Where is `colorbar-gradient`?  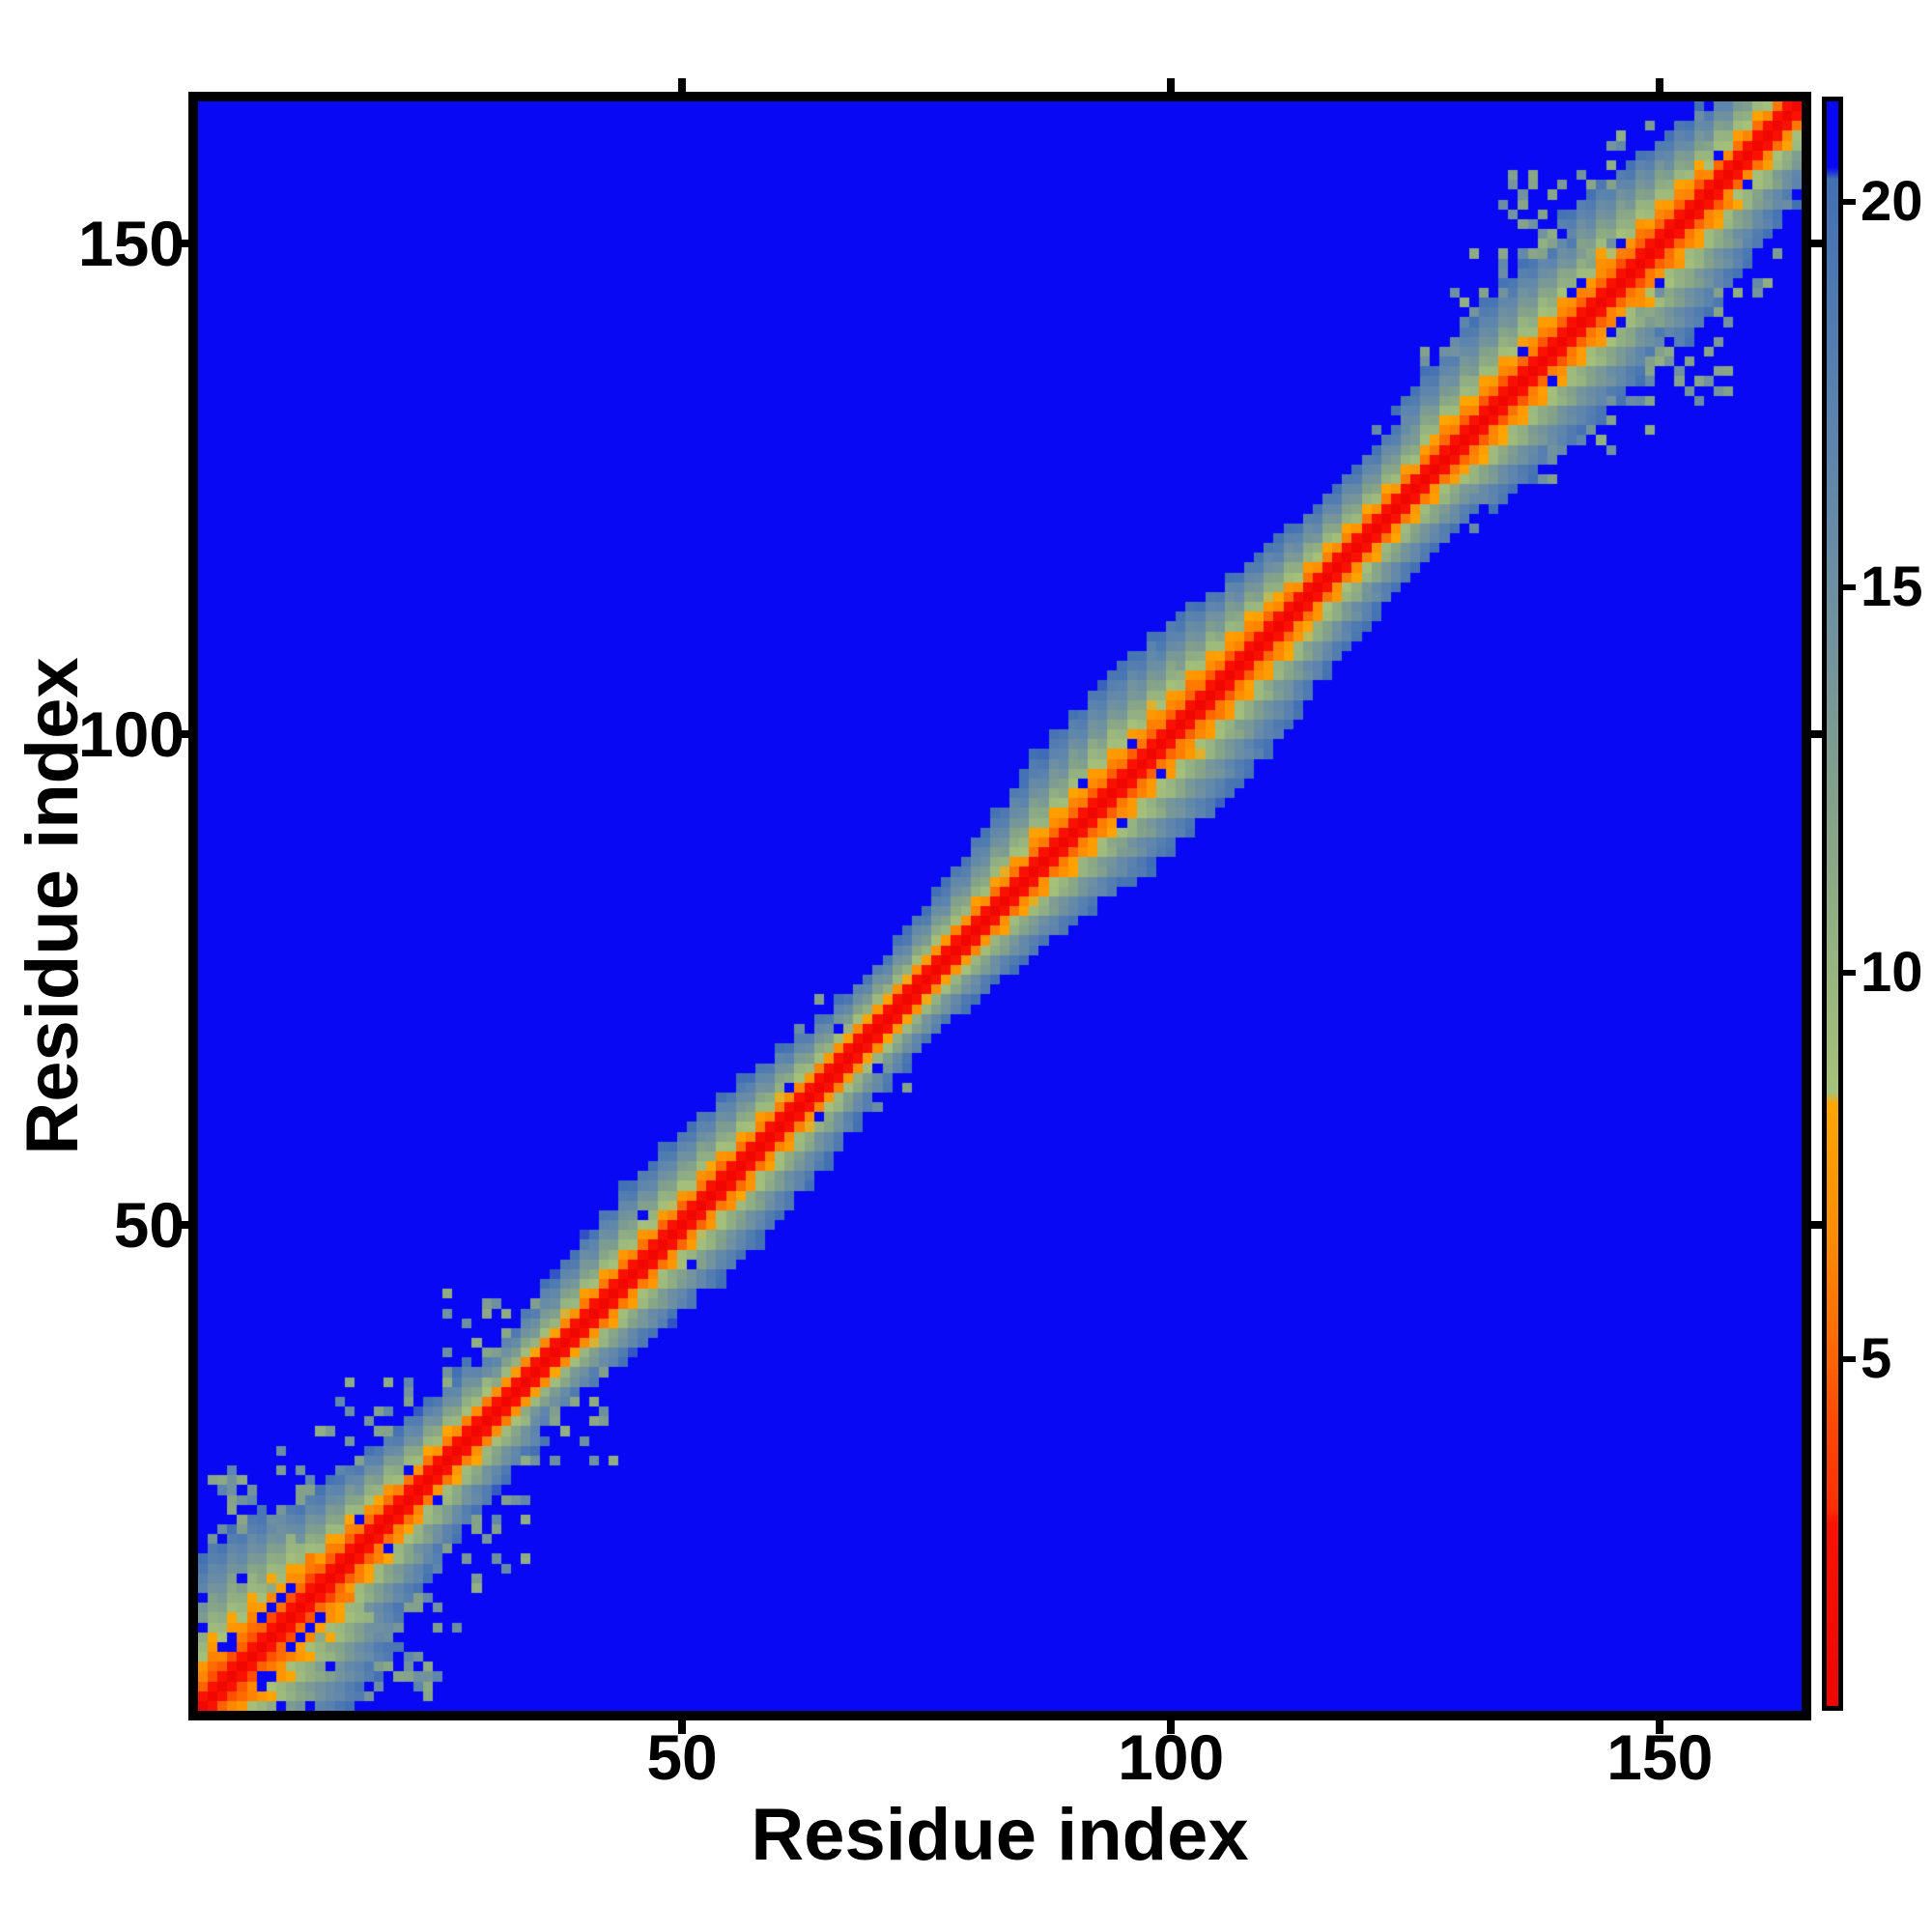 colorbar-gradient is located at coordinates (1832, 903).